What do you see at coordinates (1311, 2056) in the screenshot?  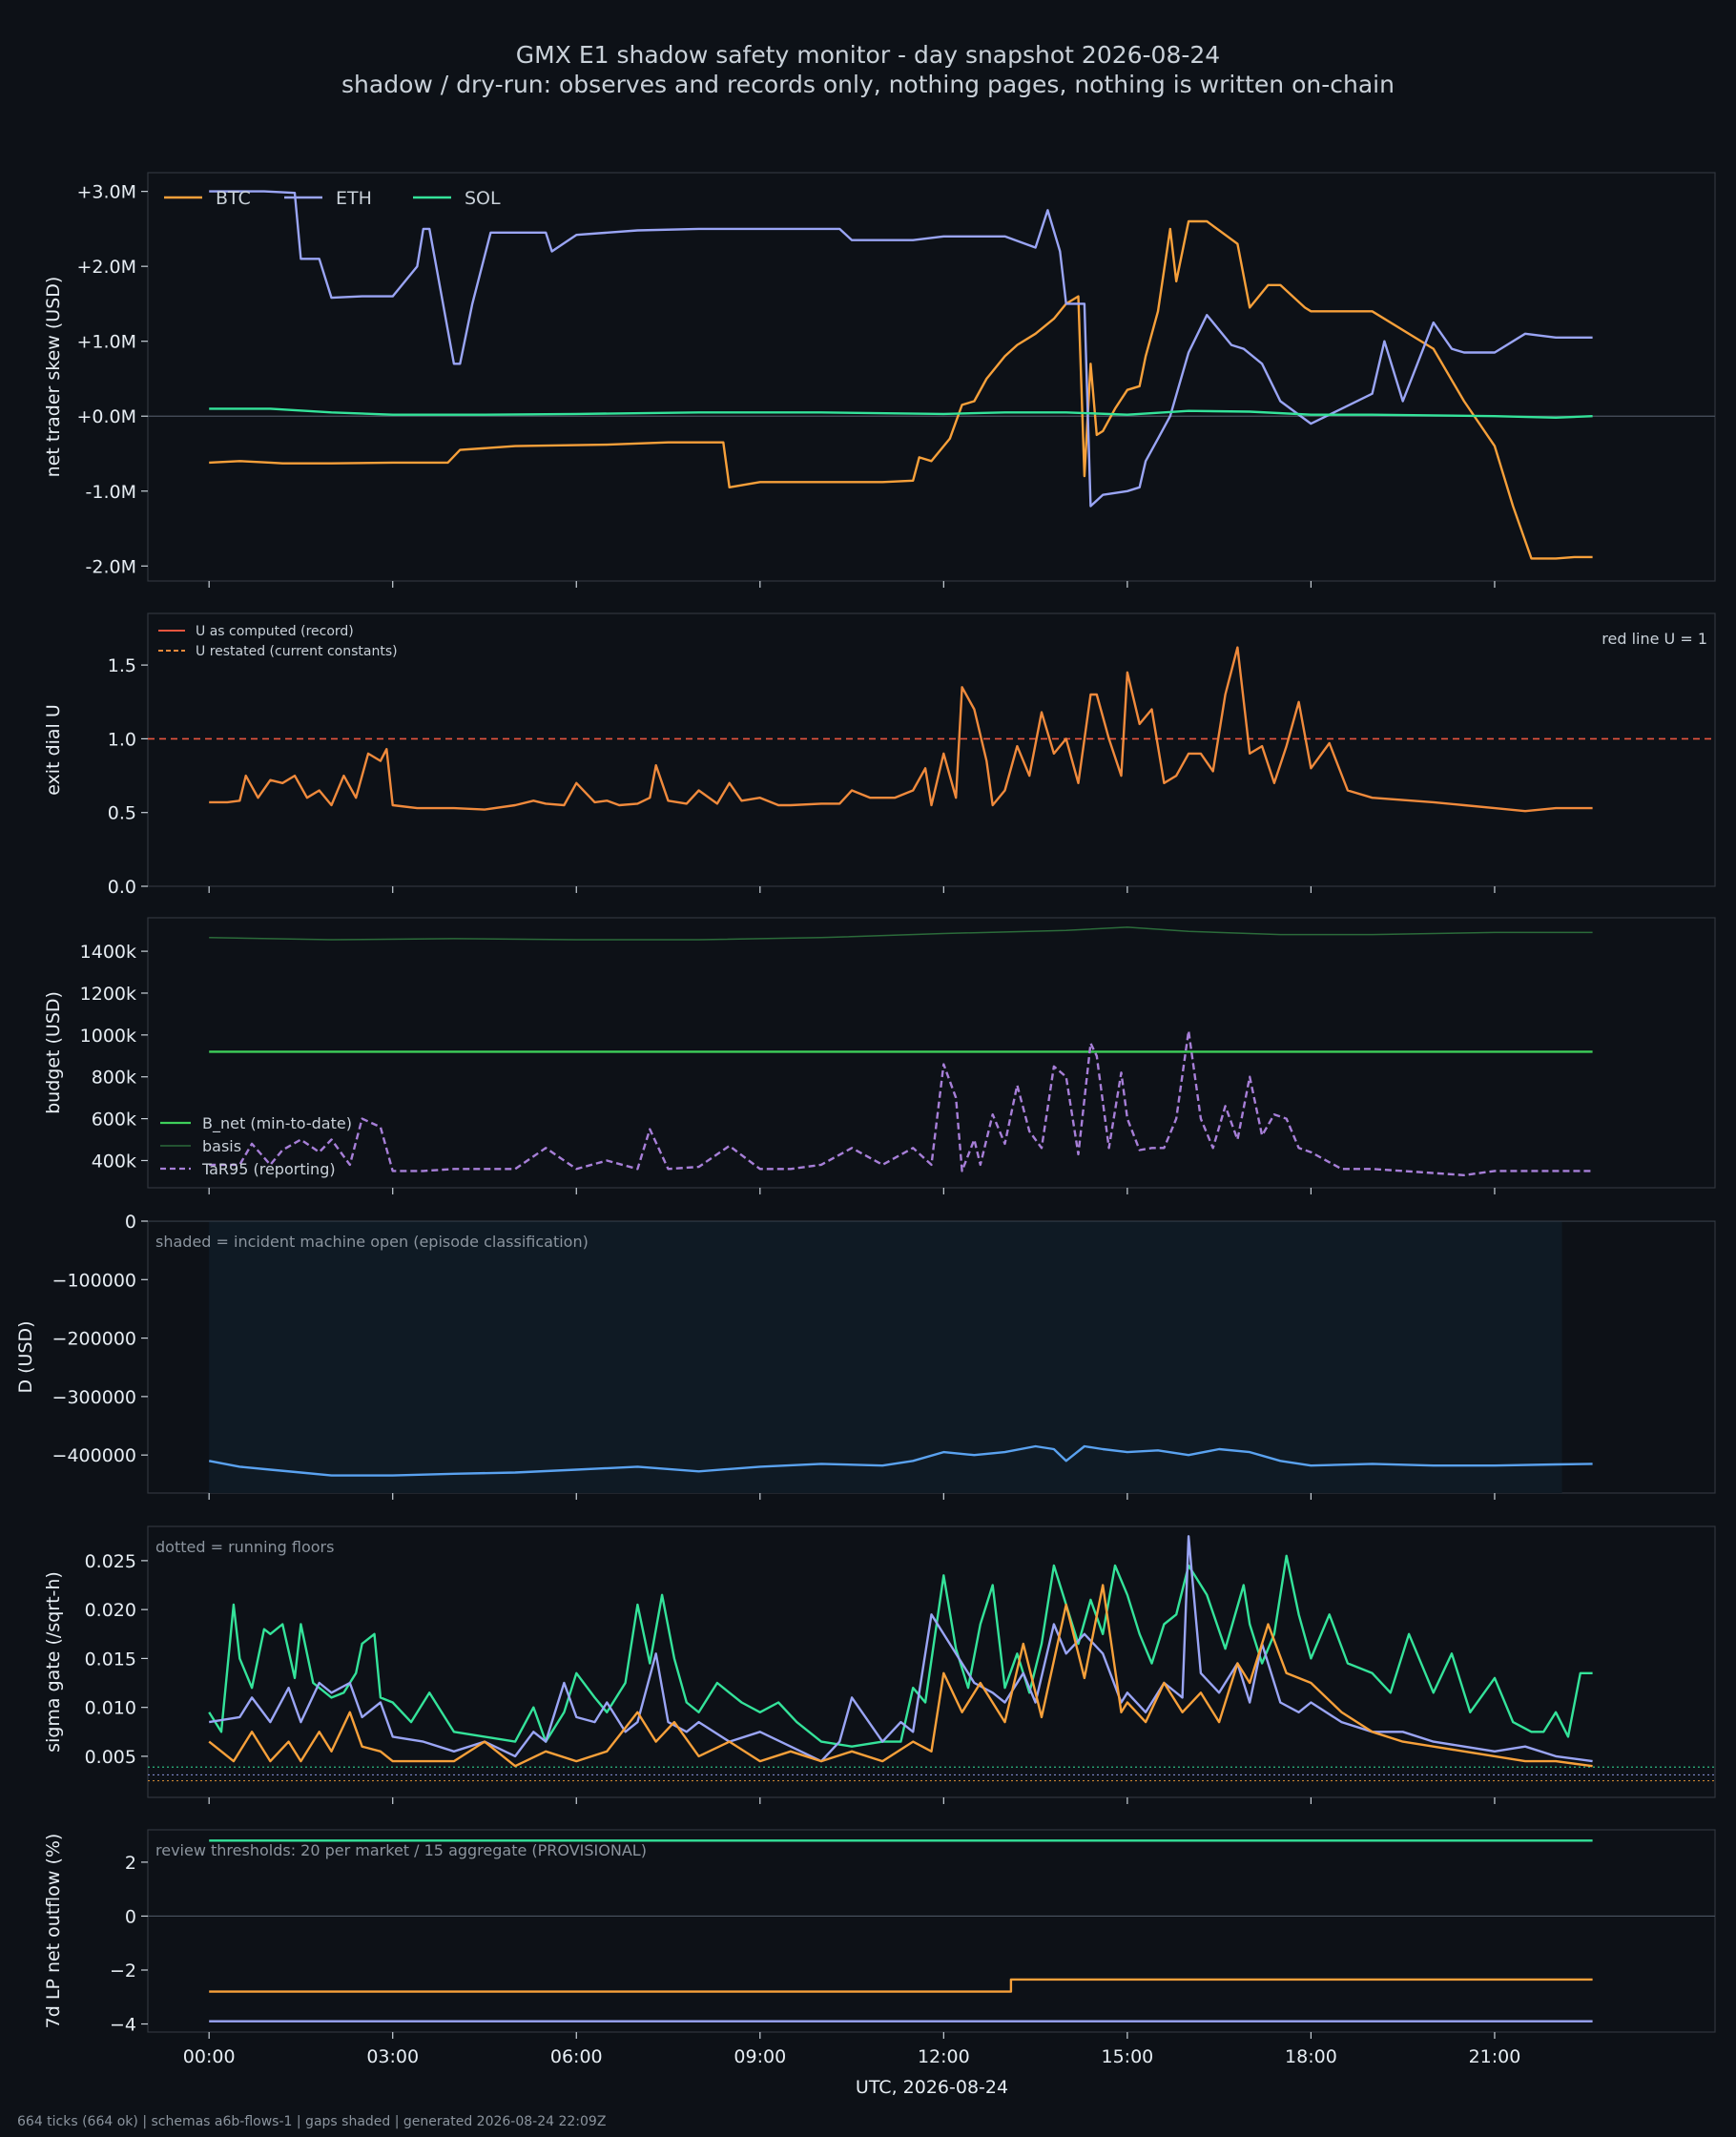 I see `x-tick-label: 18:00` at bounding box center [1311, 2056].